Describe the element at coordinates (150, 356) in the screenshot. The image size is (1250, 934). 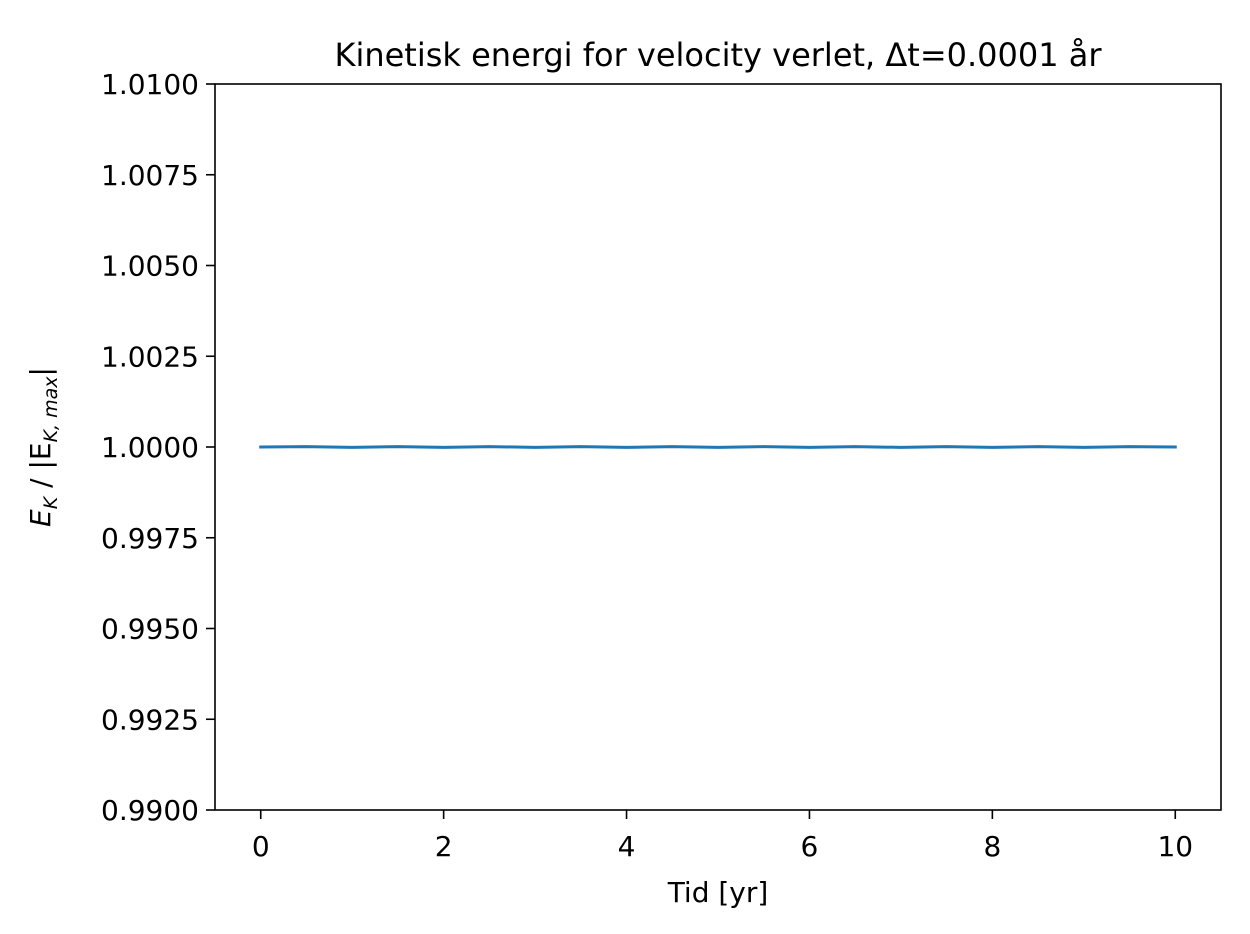
I see `y-tick-label: 1.0025` at that location.